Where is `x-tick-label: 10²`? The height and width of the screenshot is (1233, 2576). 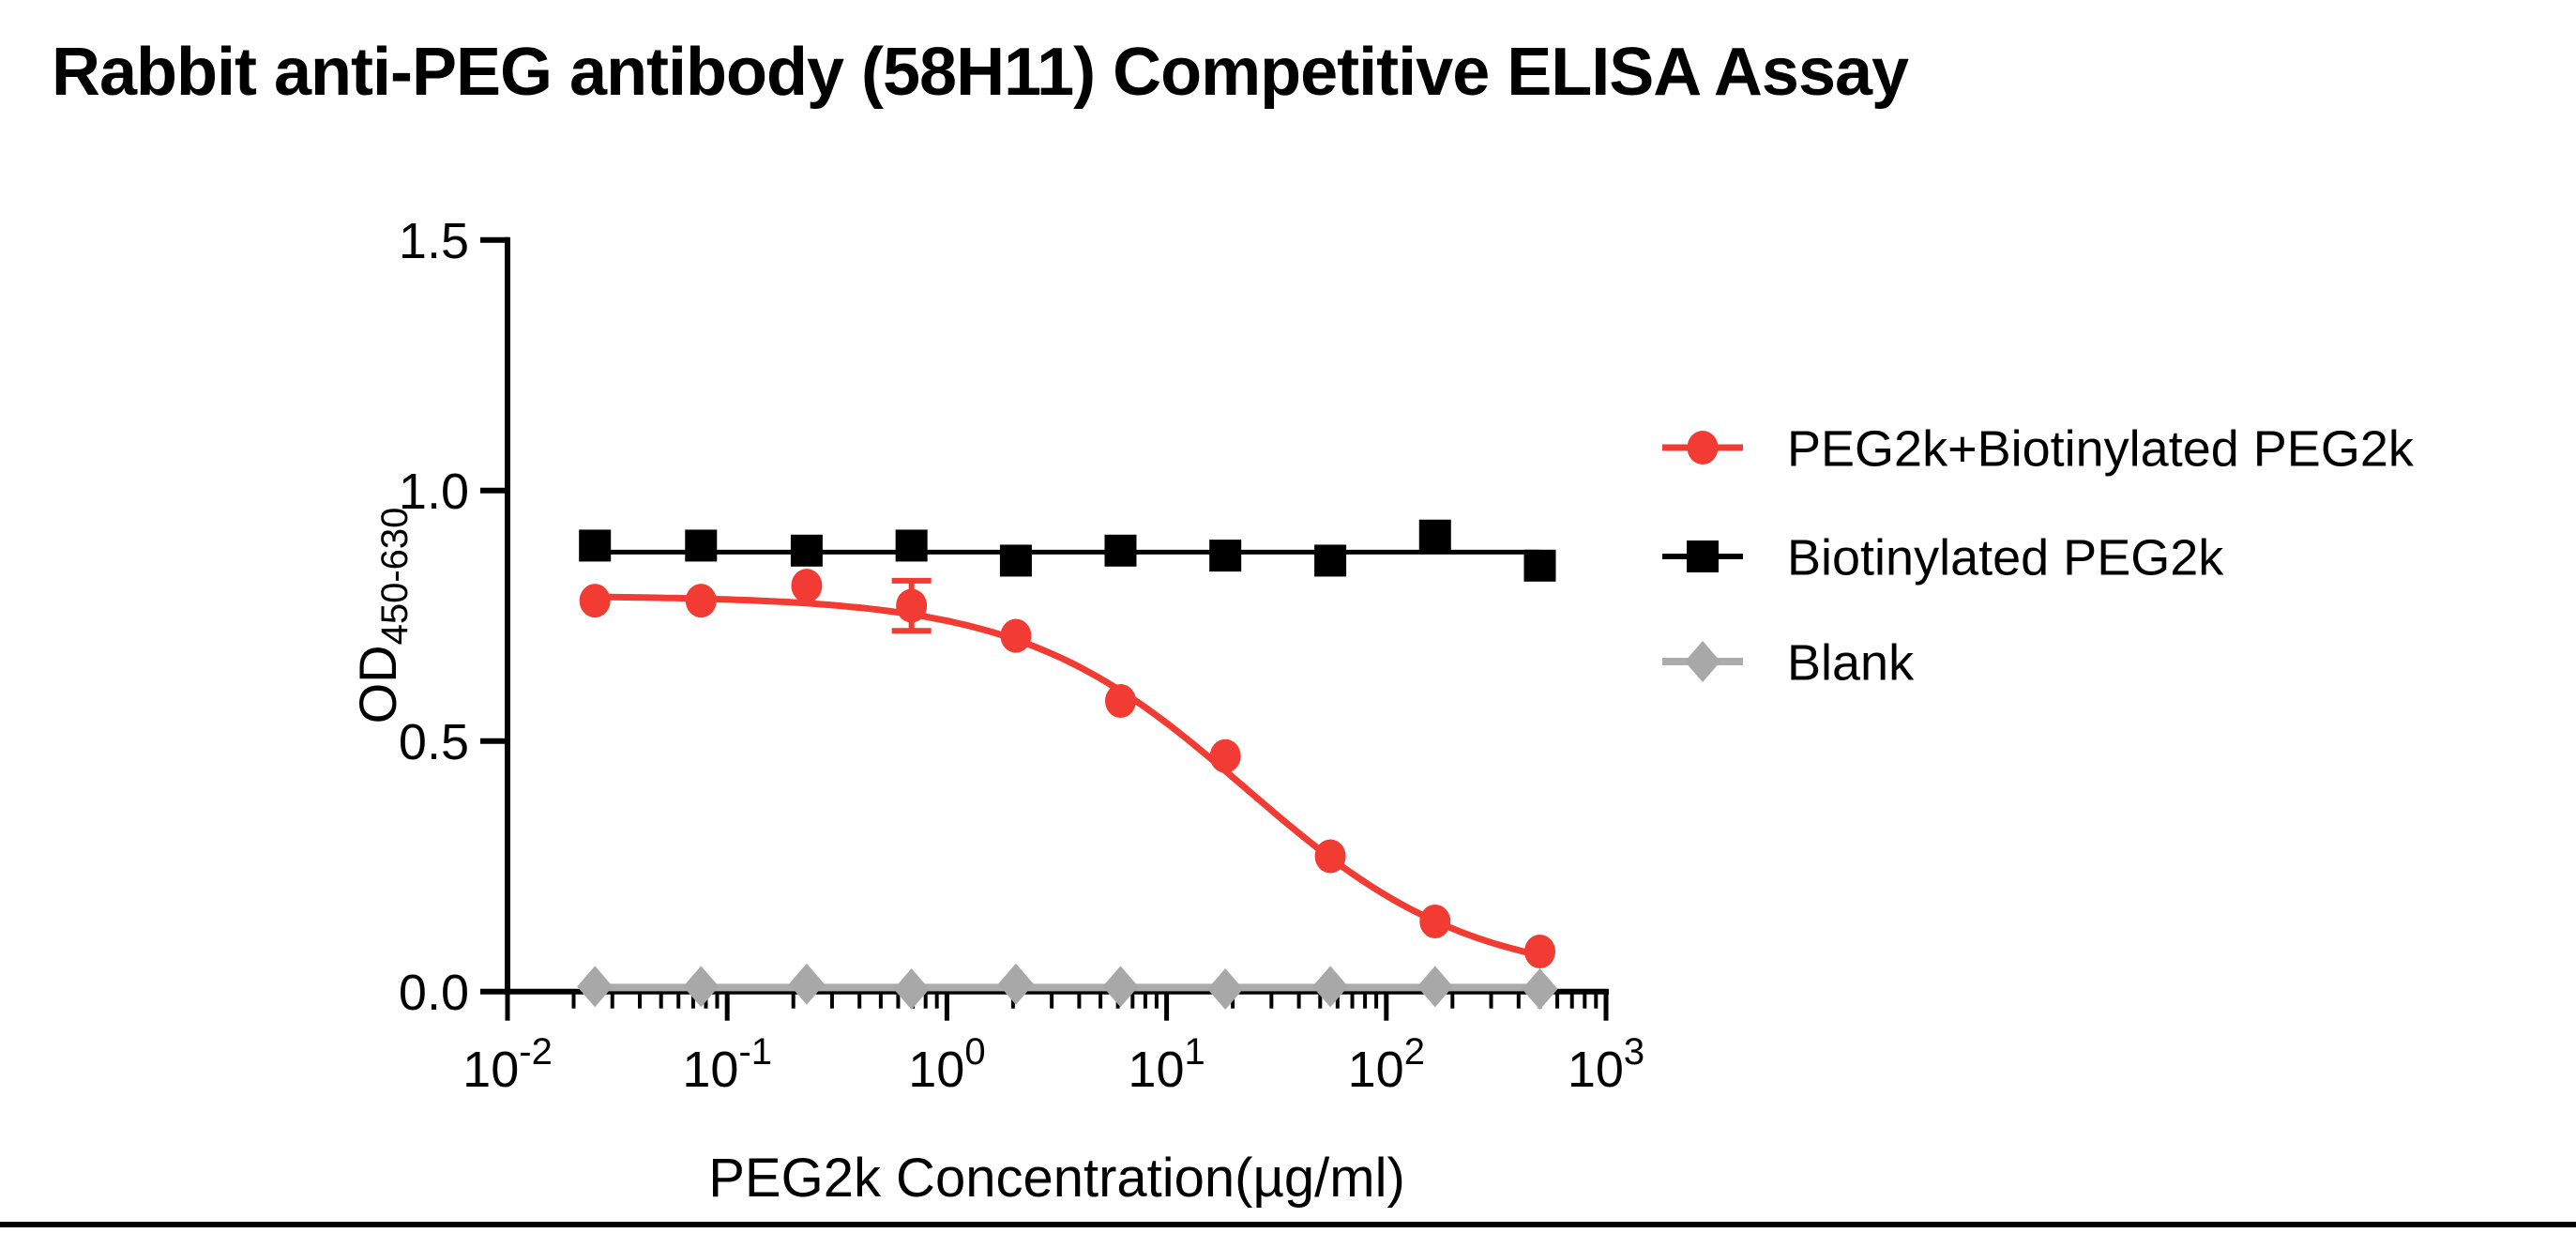
x-tick-label: 10² is located at coordinates (1387, 1064).